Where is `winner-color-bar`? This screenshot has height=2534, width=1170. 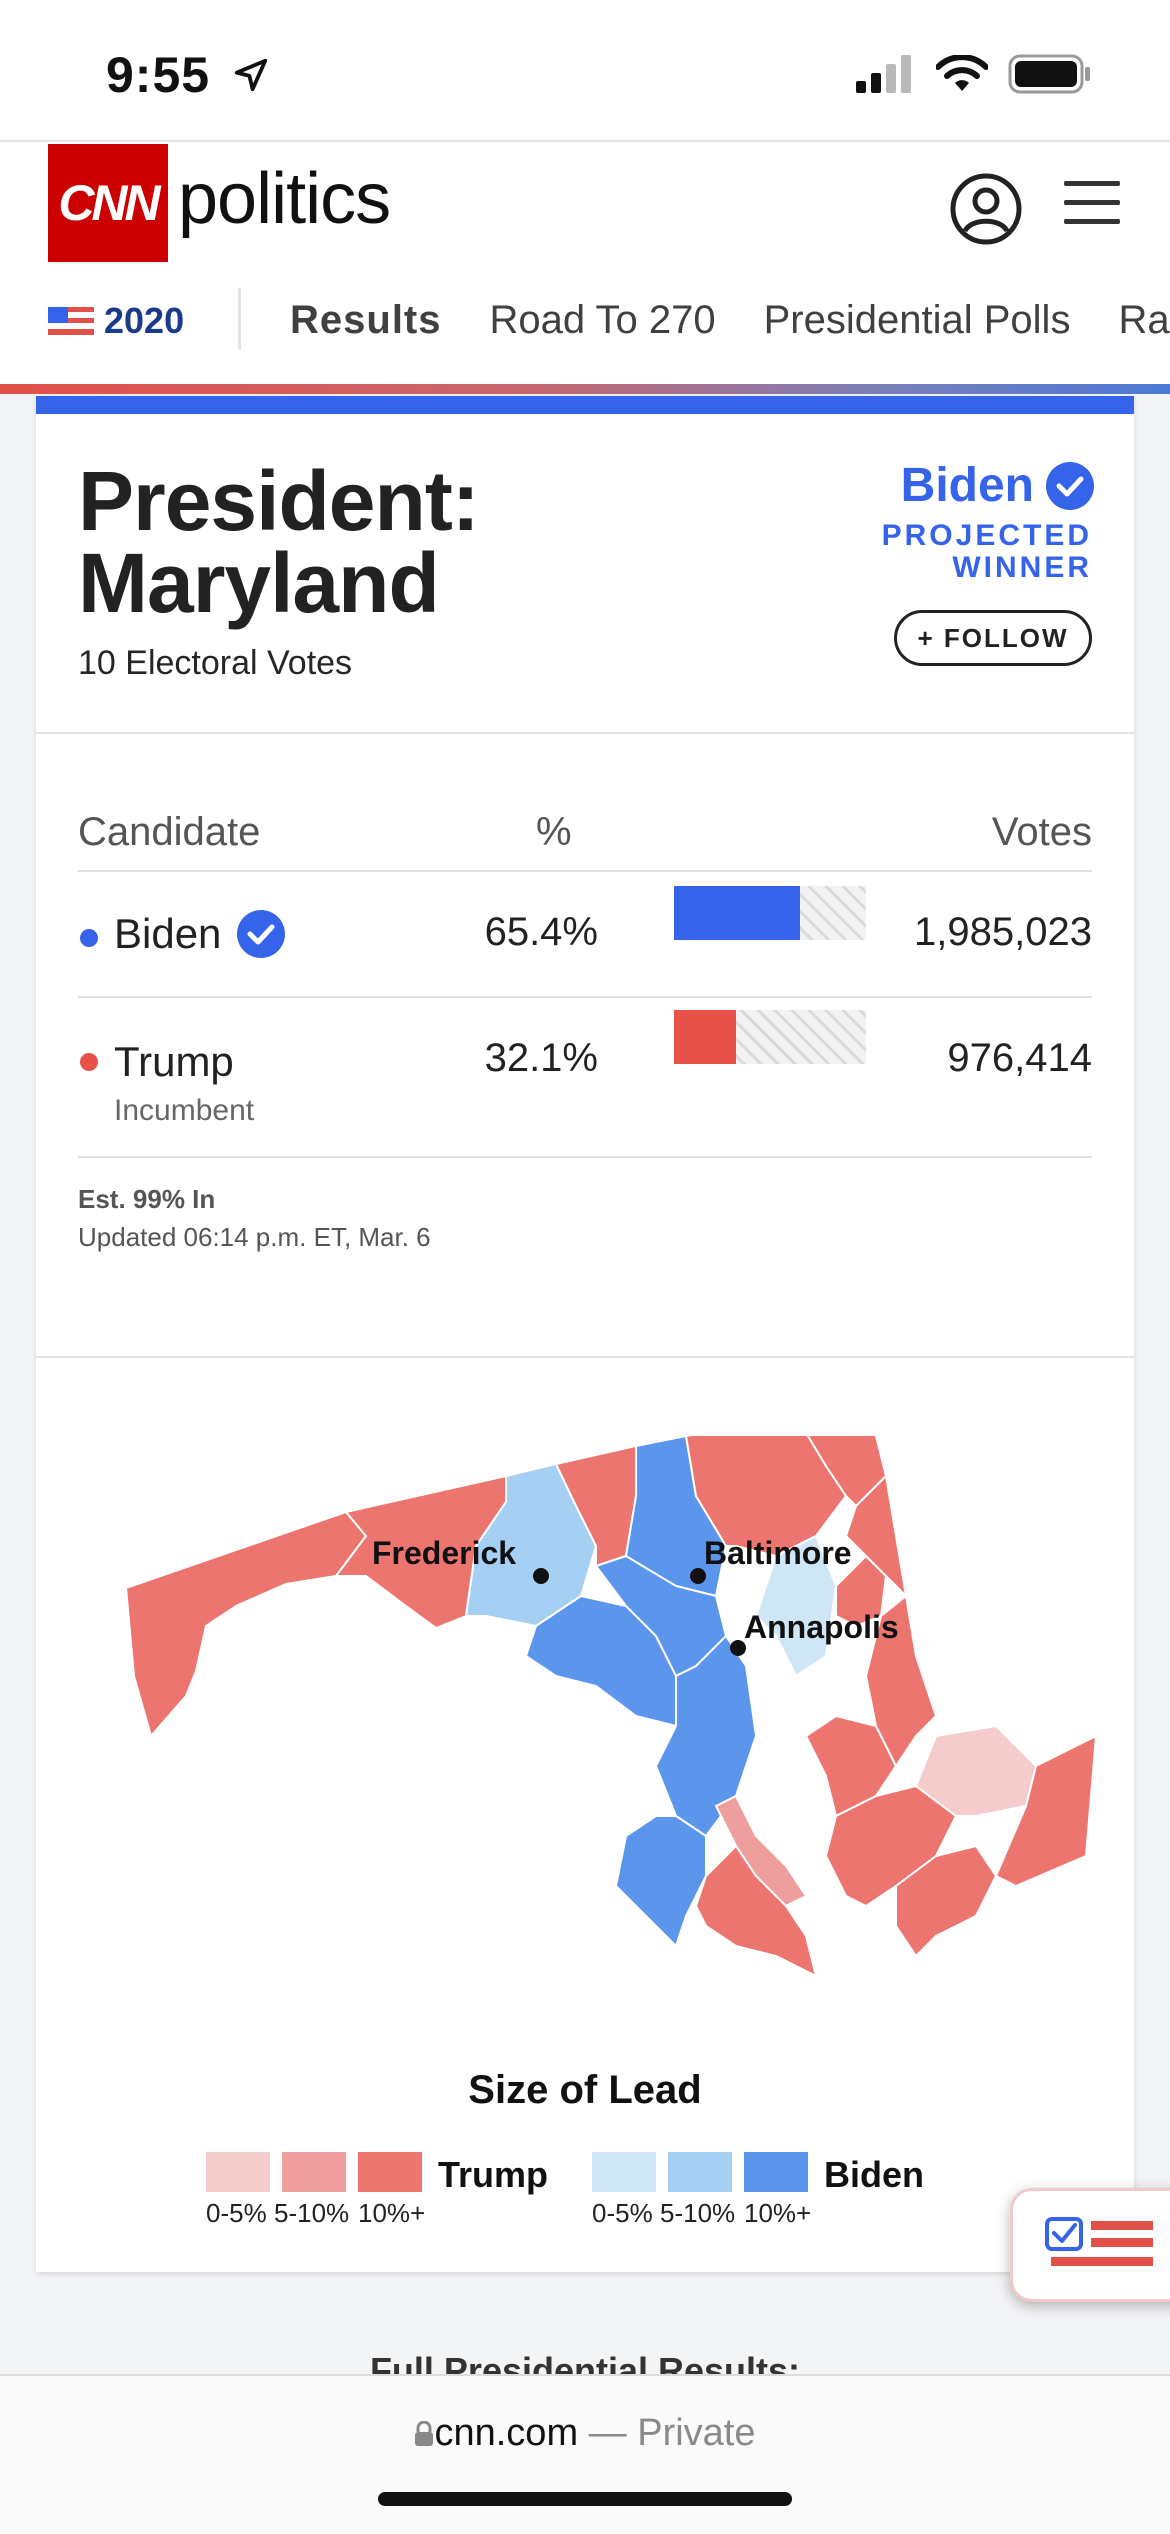 winner-color-bar is located at coordinates (585, 405).